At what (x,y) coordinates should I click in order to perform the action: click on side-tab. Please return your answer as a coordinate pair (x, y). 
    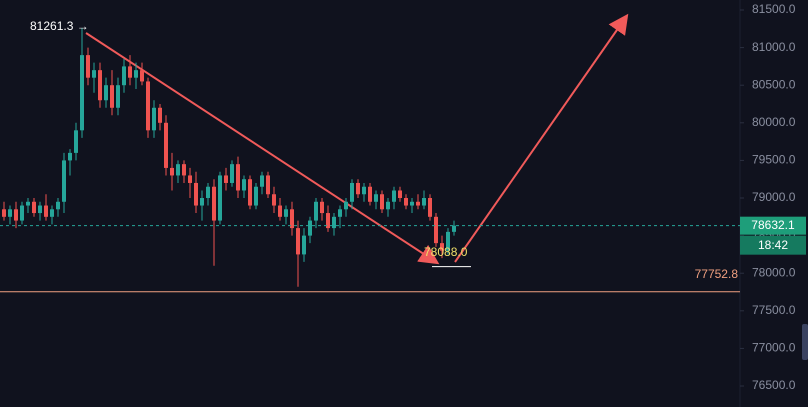
    Looking at the image, I should click on (805, 342).